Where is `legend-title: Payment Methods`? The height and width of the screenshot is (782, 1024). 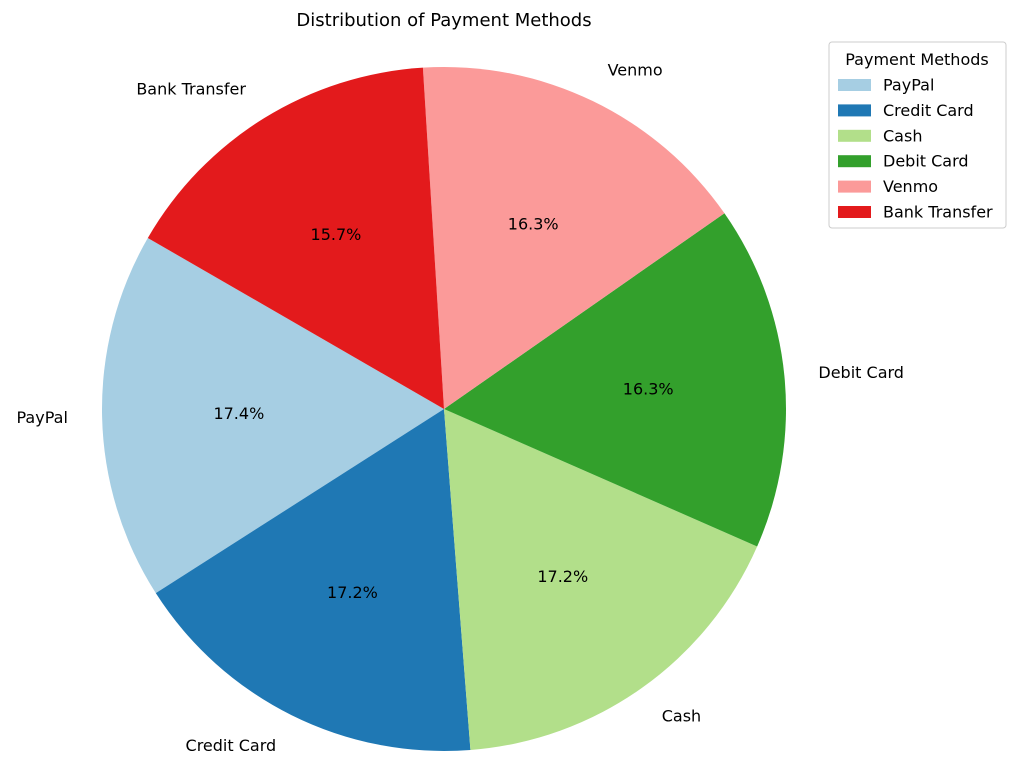
legend-title: Payment Methods is located at coordinates (916, 59).